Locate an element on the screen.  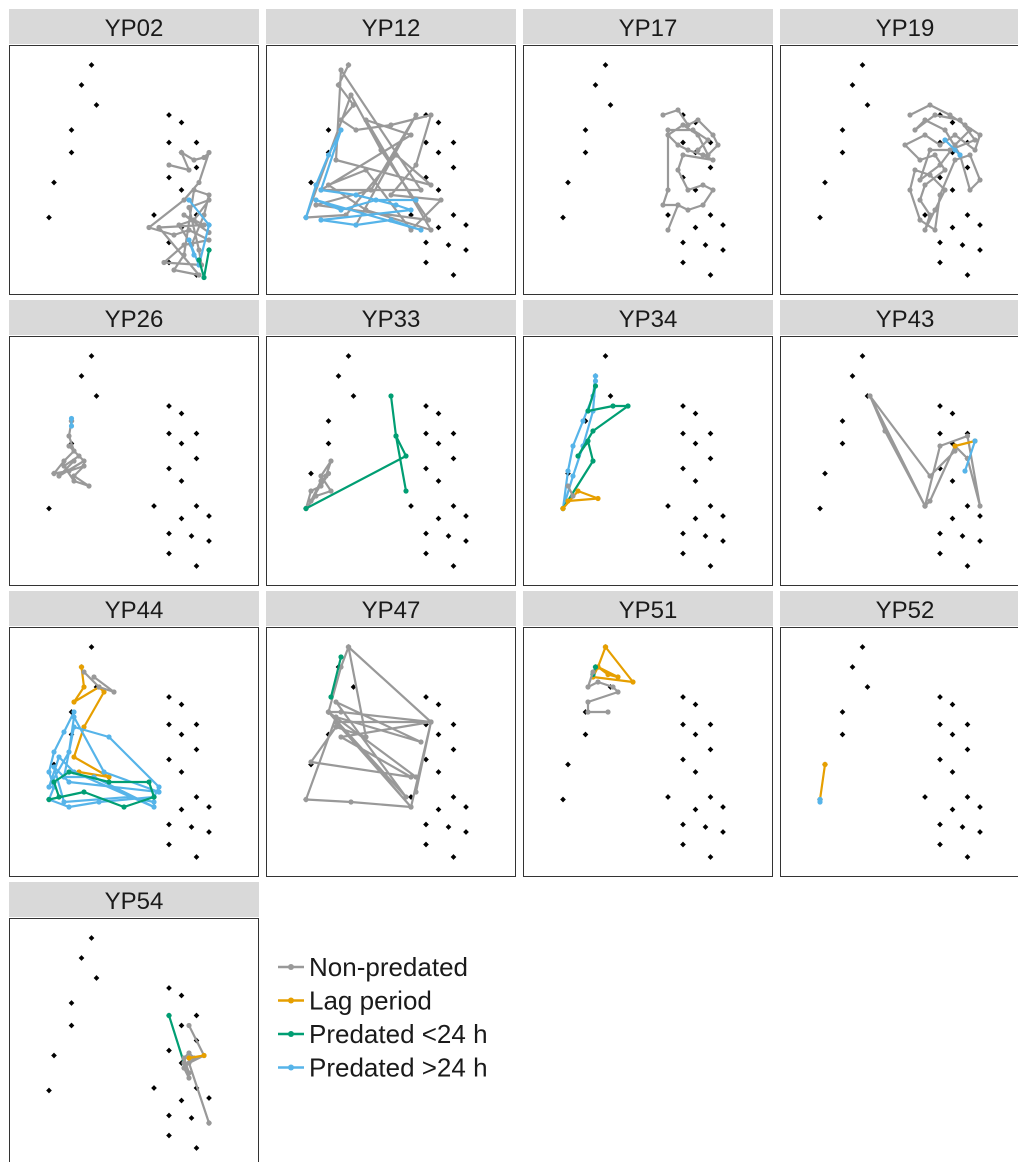
panel-title: YP02 is located at coordinates (134, 28).